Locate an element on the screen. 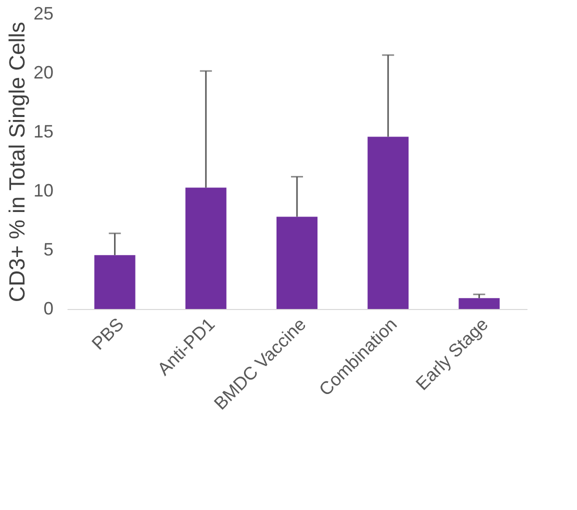 Image resolution: width=577 pixels, height=510 pixels. y-tick-label: 15 is located at coordinates (43, 132).